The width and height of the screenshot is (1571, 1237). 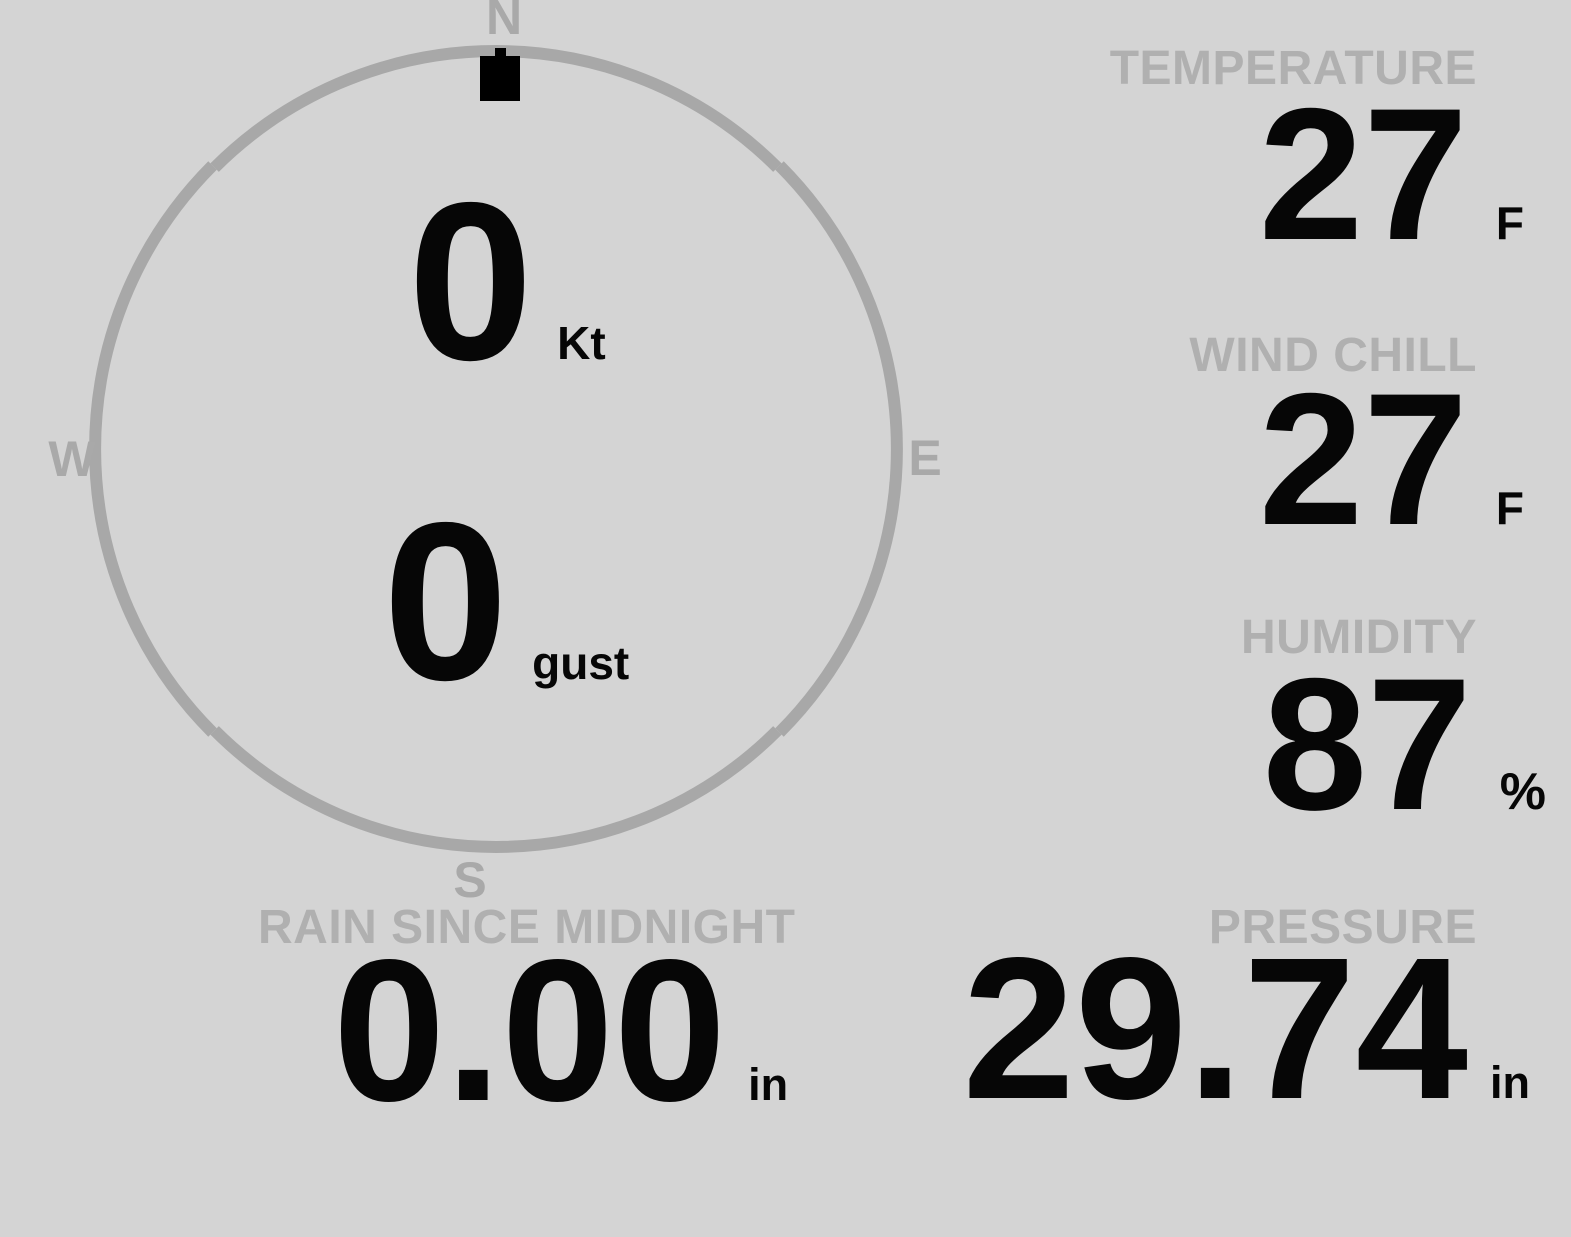 I want to click on wind-chill-value-row: 27 F, so click(x=1391, y=459).